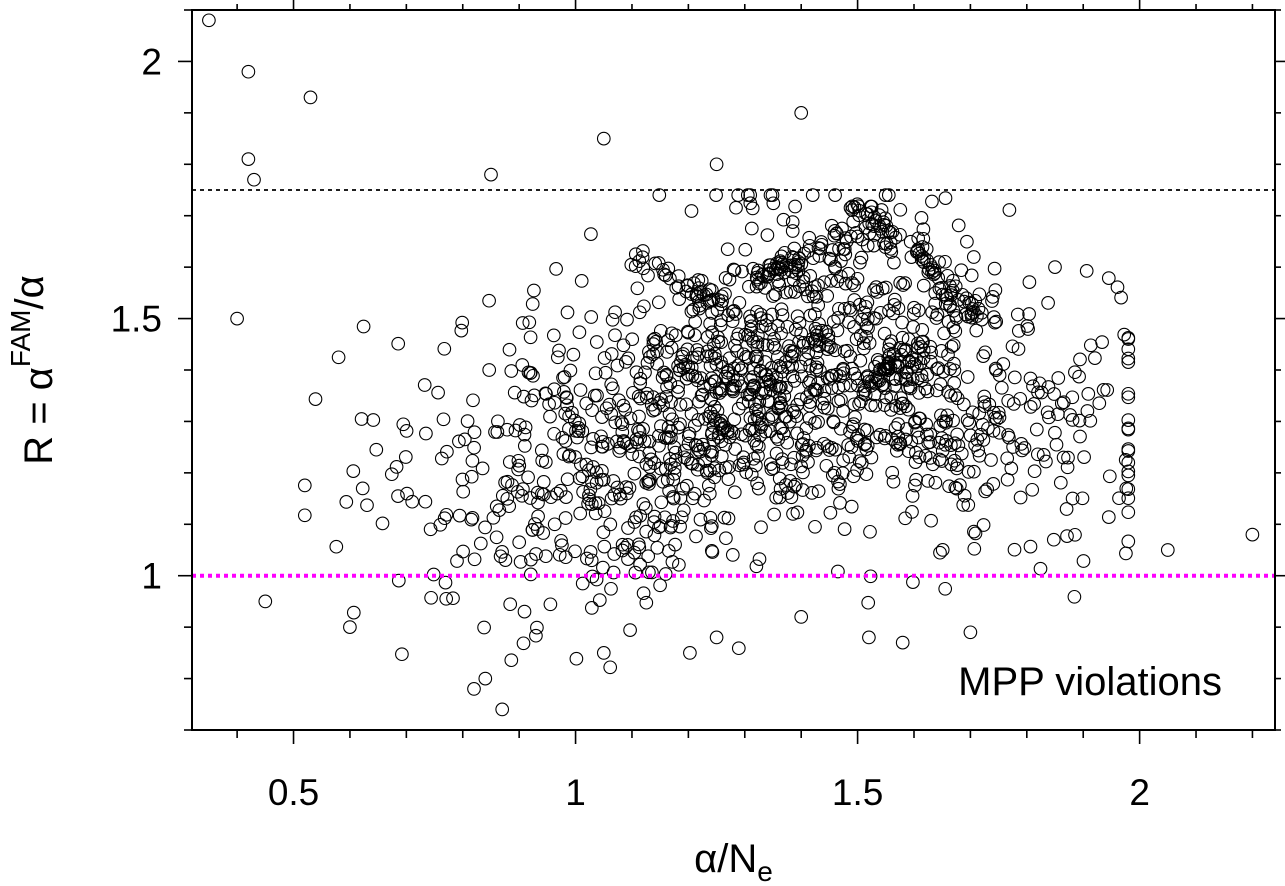  I want to click on x-tick-label: 0.5, so click(293, 792).